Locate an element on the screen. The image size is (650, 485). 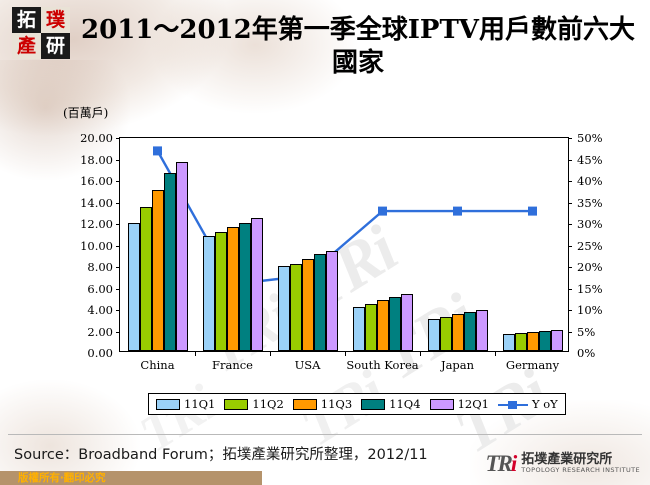
secondary-y-axis-tick-label: 35% is located at coordinates (590, 202).